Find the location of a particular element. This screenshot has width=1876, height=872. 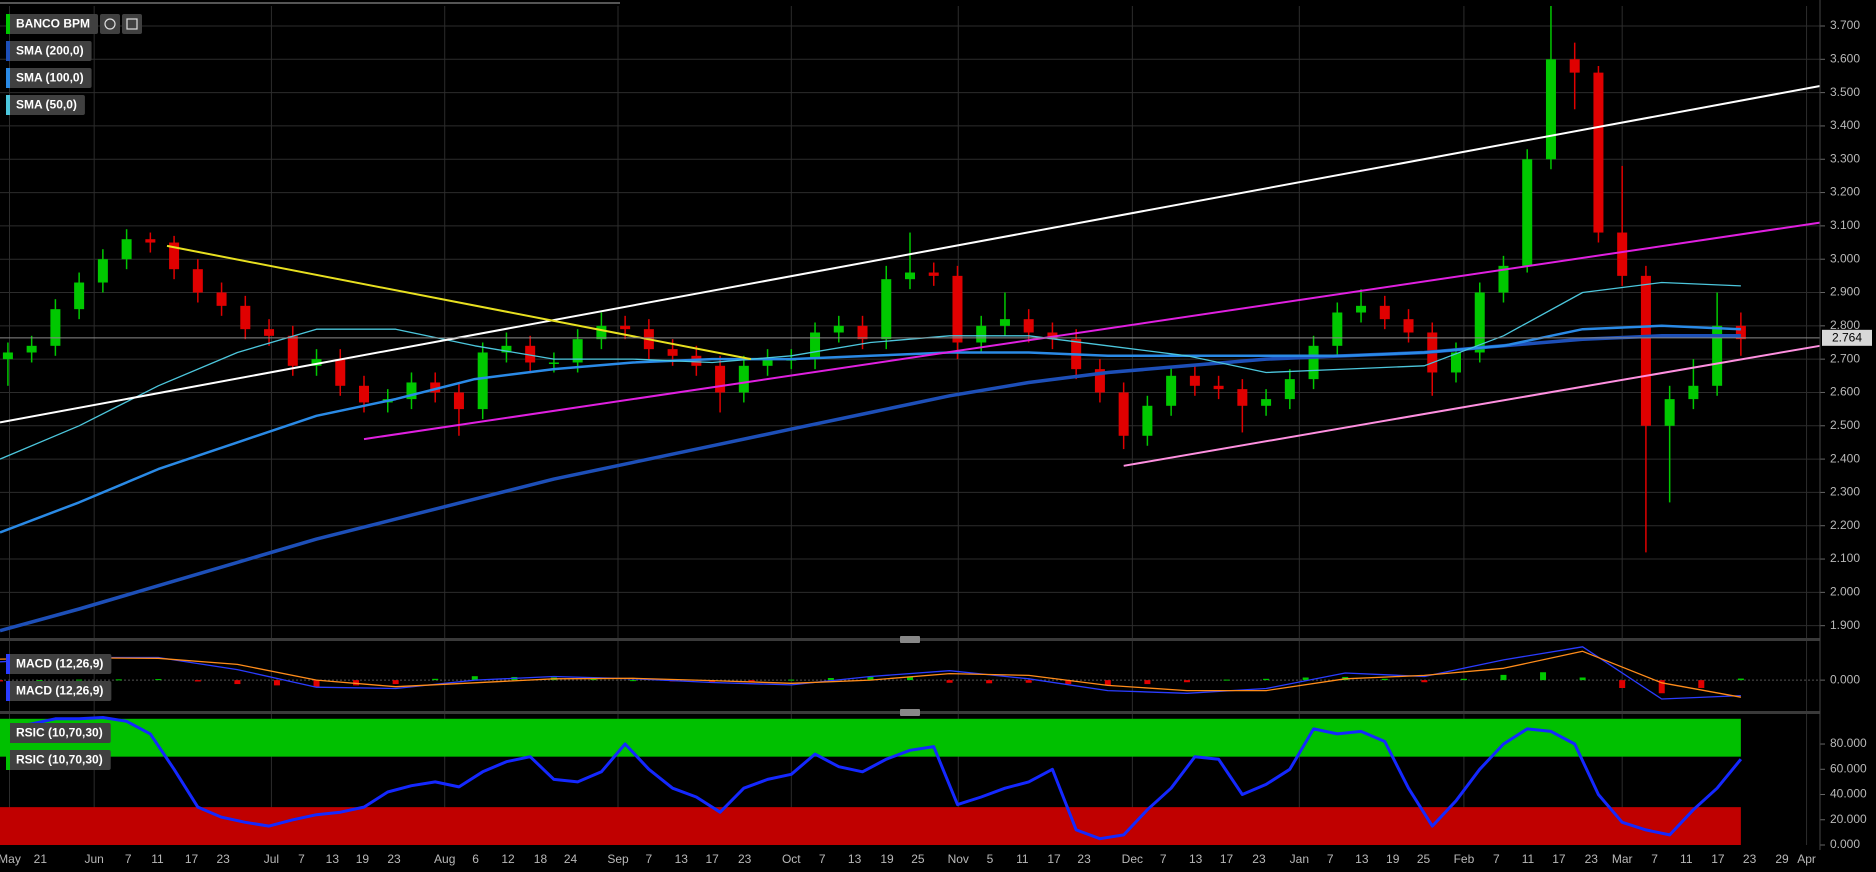

legend-label: MACD (12,26,9) is located at coordinates (59, 691).